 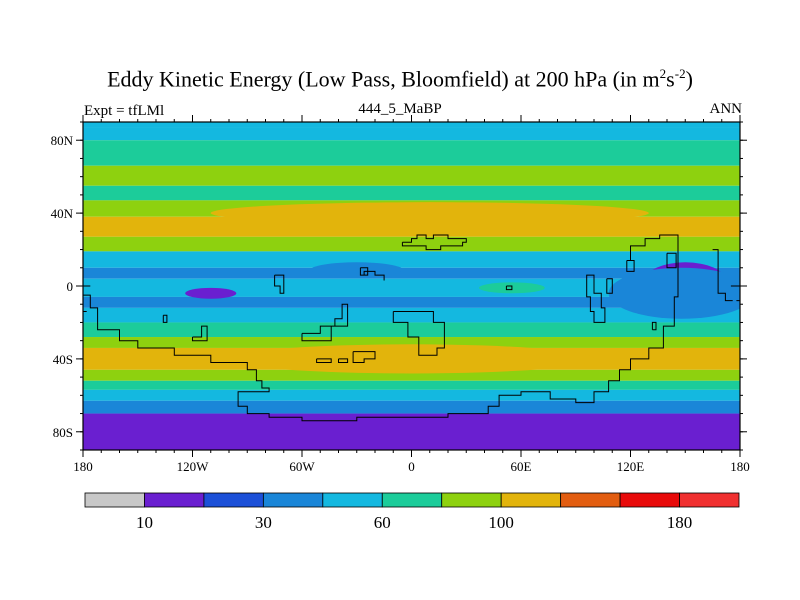 I want to click on colorbar-label-2: 60, so click(x=382, y=522).